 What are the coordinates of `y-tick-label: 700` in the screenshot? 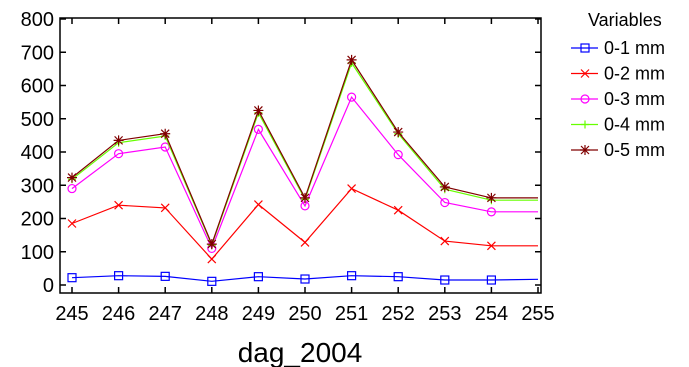 It's located at (37, 53).